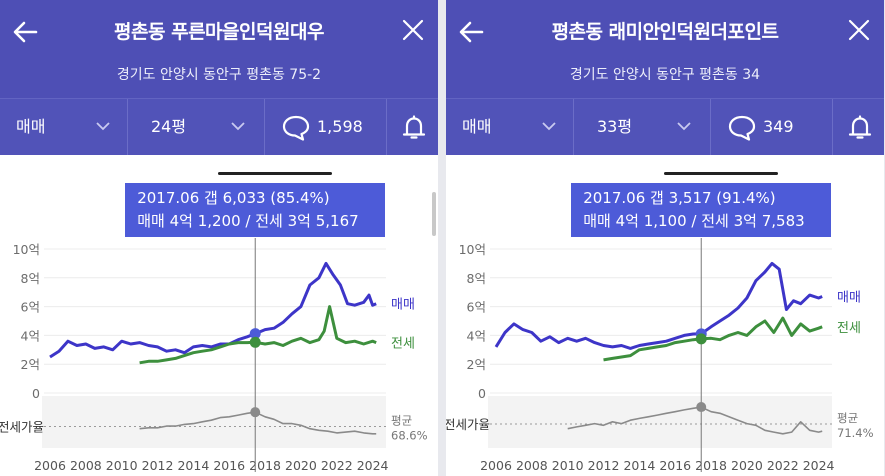 The height and width of the screenshot is (476, 885). What do you see at coordinates (219, 32) in the screenshot?
I see `apartment-title: 평촌동 푸른마을인덕원대우` at bounding box center [219, 32].